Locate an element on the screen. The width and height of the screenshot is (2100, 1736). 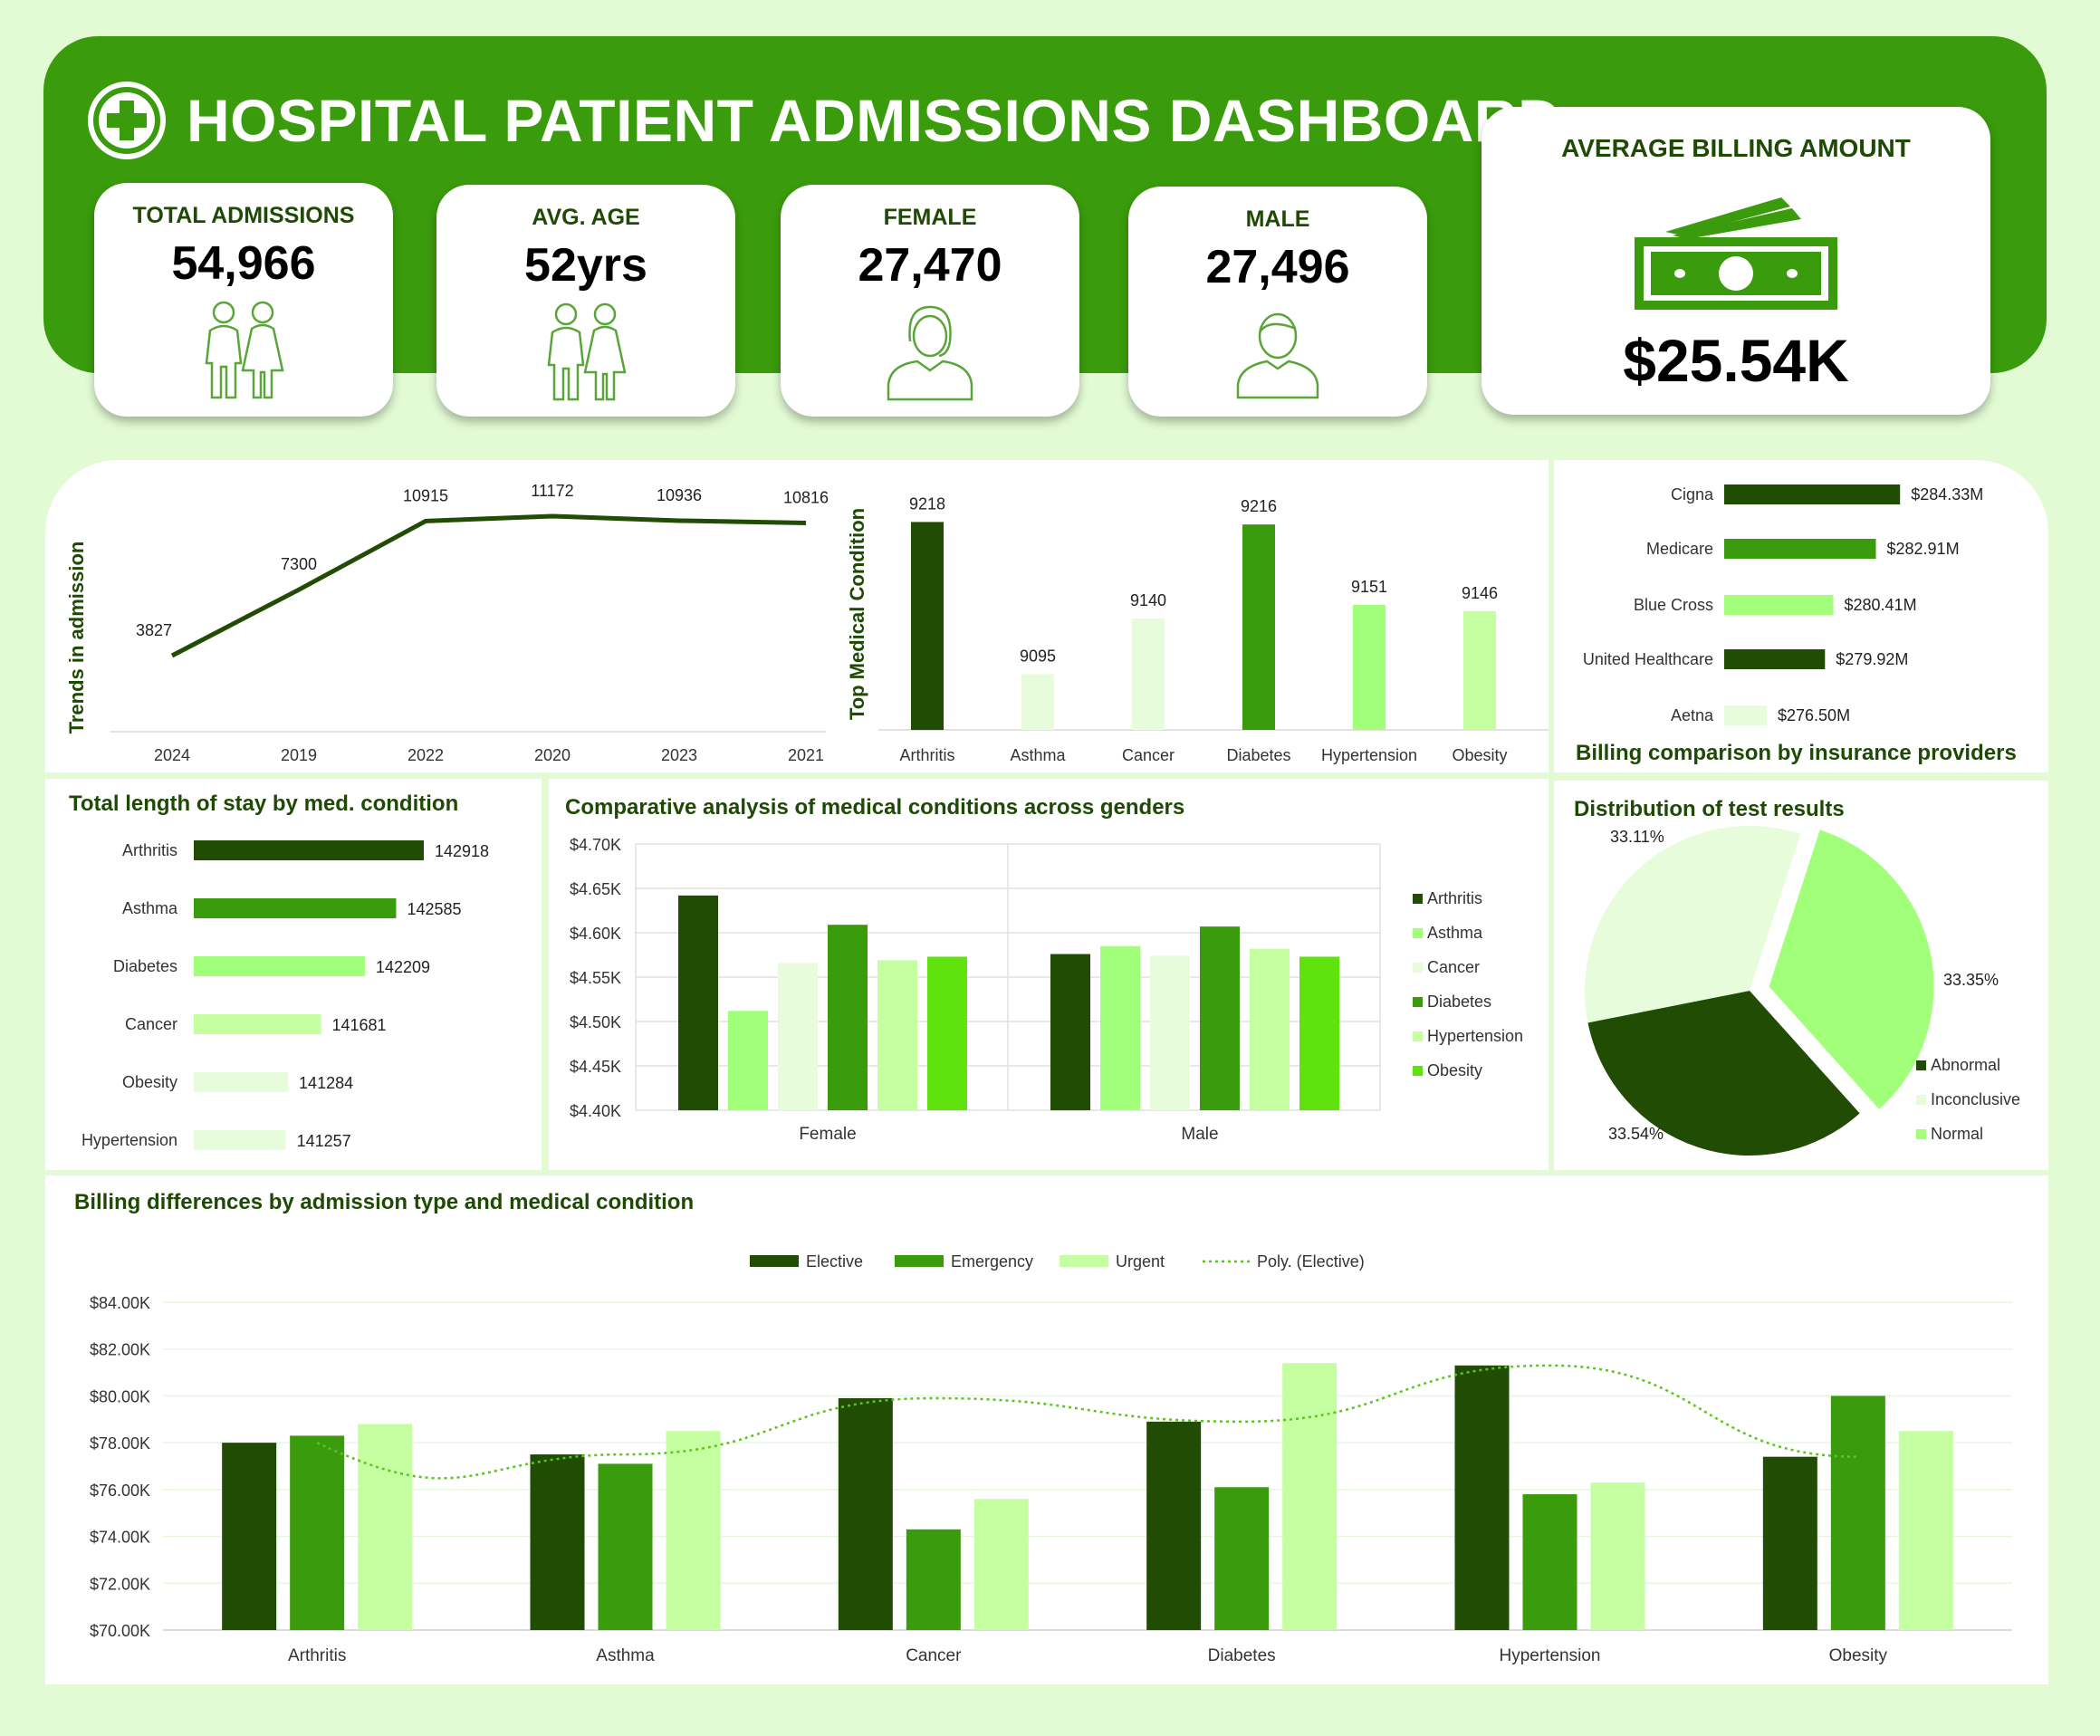
data-label: 9218 is located at coordinates (927, 503).